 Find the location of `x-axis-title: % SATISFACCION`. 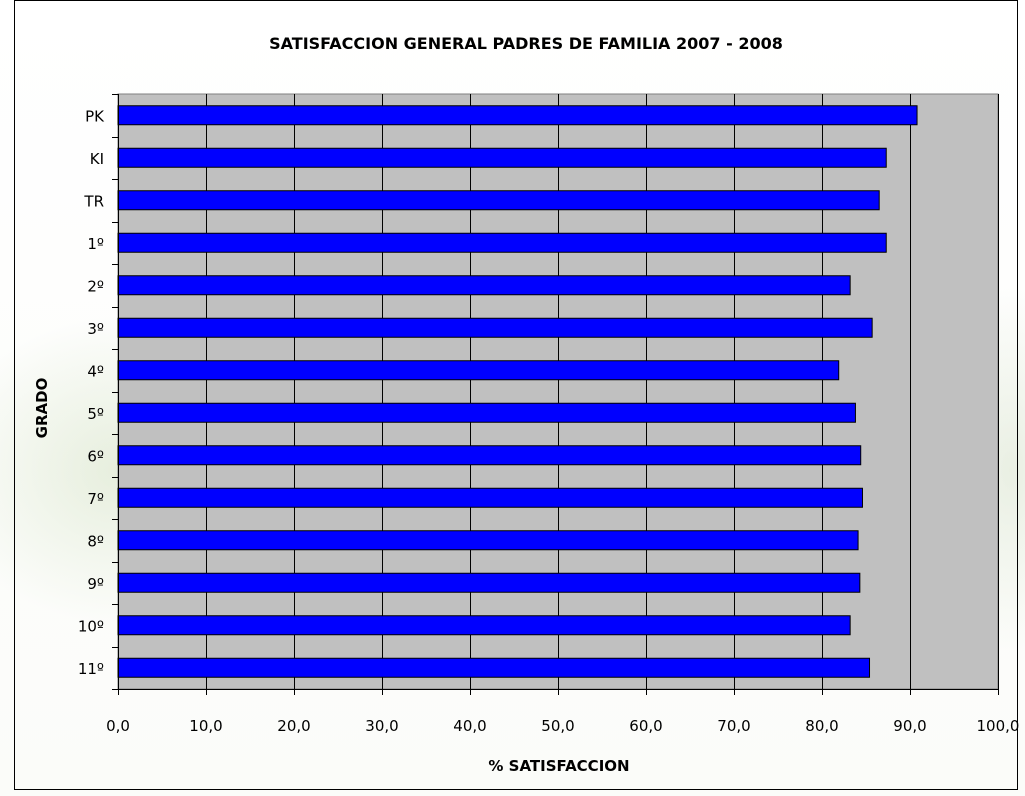

x-axis-title: % SATISFACCION is located at coordinates (558, 766).